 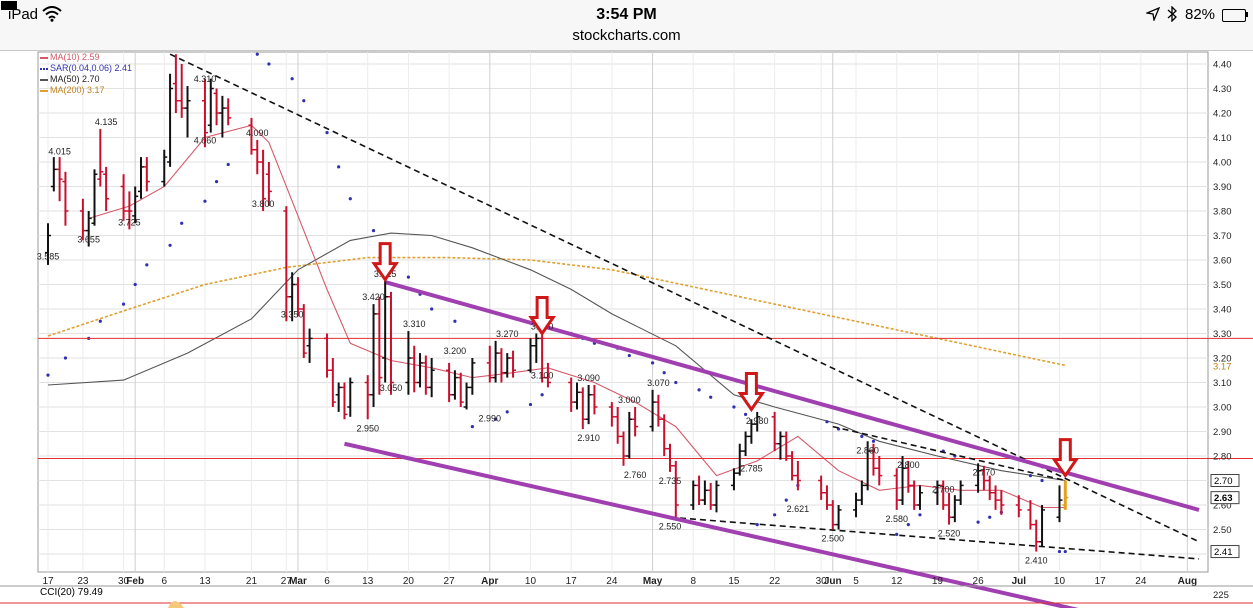 I want to click on price-tag-label: 2.70, so click(x=1223, y=481).